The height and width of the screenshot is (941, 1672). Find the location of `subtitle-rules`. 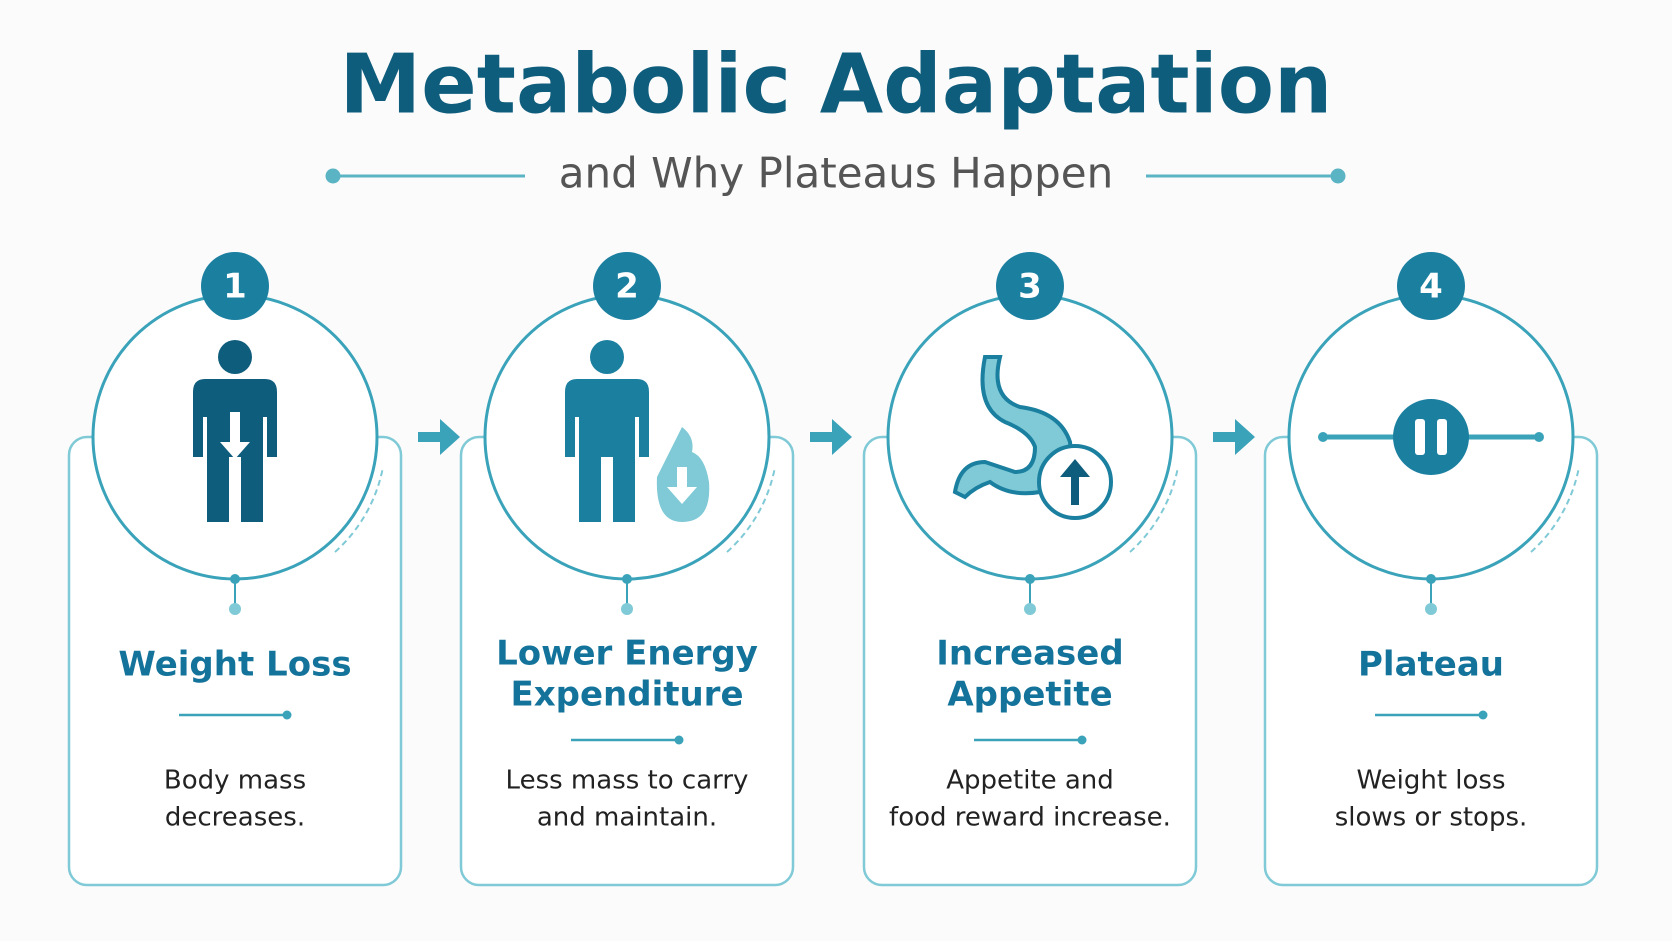

subtitle-rules is located at coordinates (835, 176).